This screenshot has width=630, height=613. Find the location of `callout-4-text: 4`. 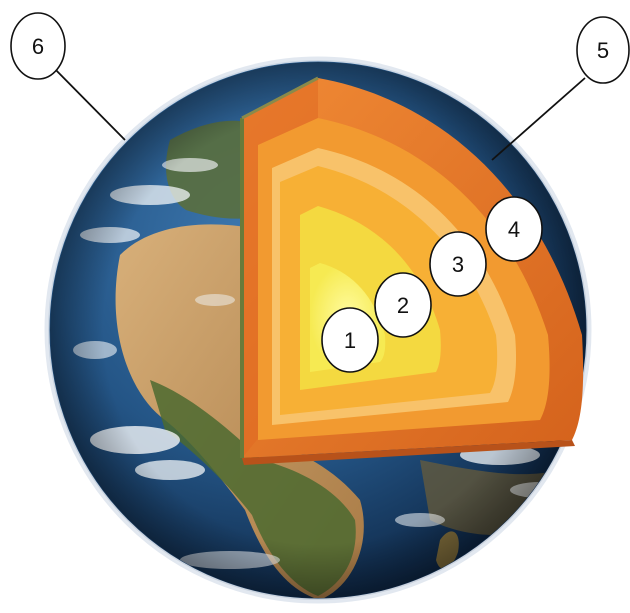

callout-4-text: 4 is located at coordinates (514, 229).